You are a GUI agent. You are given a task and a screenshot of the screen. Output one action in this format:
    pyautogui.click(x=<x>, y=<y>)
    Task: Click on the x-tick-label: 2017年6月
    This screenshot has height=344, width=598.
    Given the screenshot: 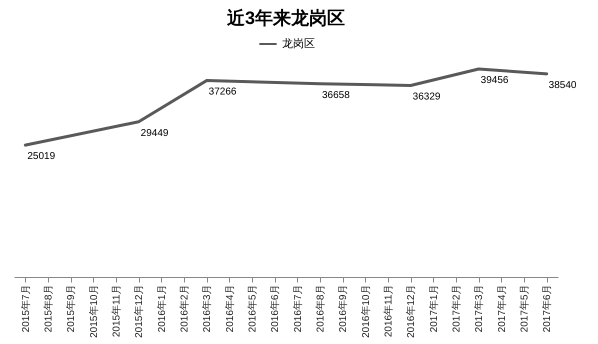 What is the action you would take?
    pyautogui.click(x=547, y=308)
    